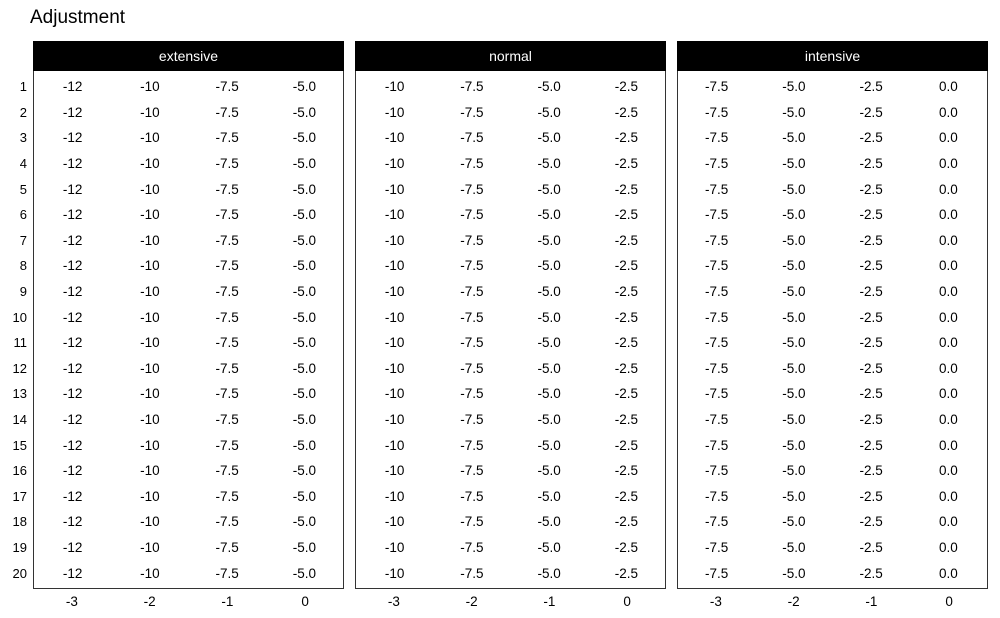 The image size is (1000, 618). What do you see at coordinates (19, 522) in the screenshot?
I see `row-number-label: 18` at bounding box center [19, 522].